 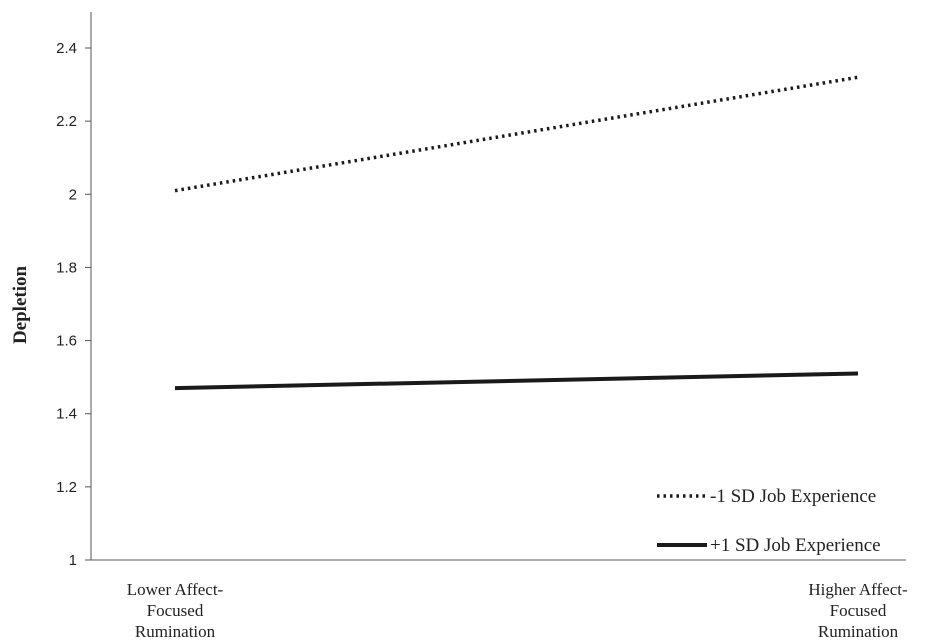 I want to click on x-category-label: Higher Affect- Focused Rumination, so click(x=858, y=610).